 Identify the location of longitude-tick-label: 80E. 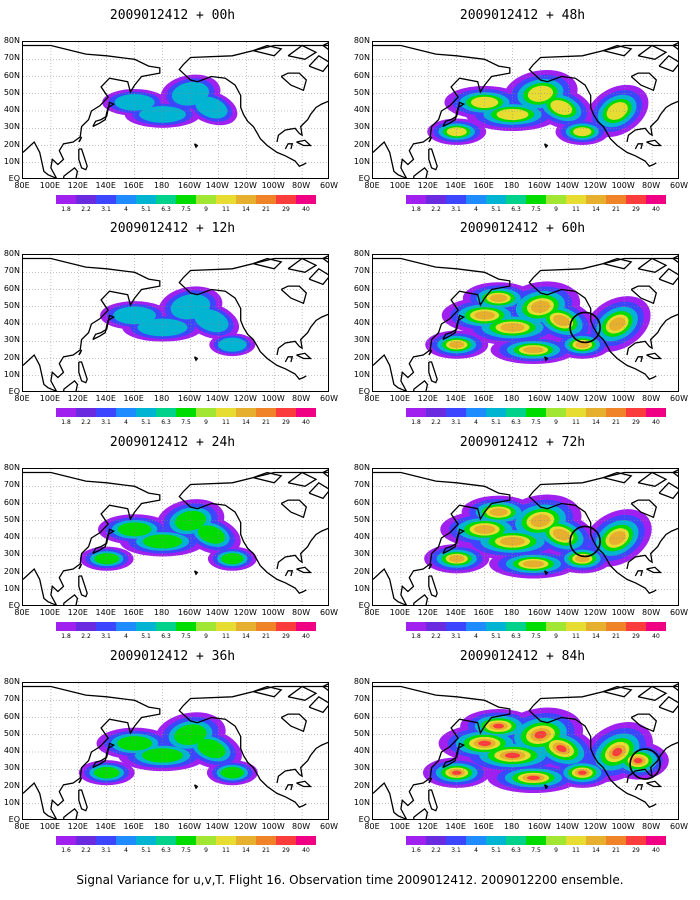
(372, 185).